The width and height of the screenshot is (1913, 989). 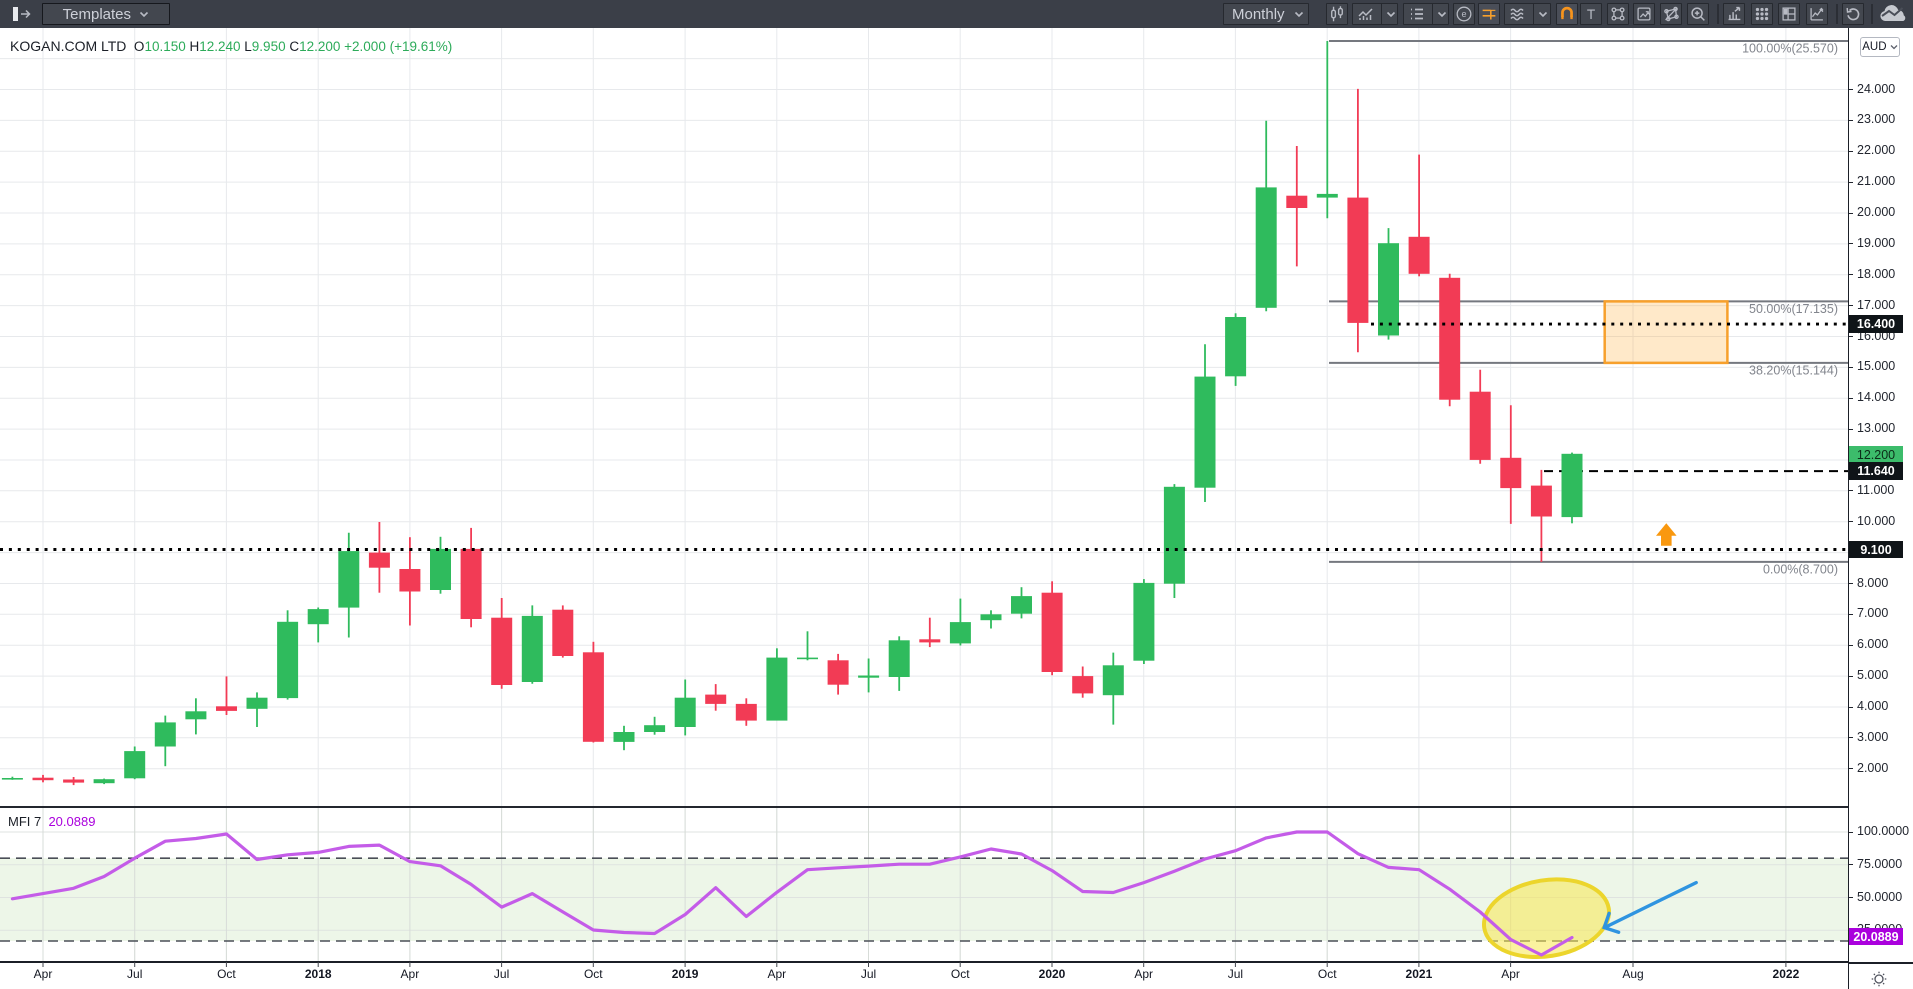 I want to click on svg-text: 2022, so click(x=1786, y=974).